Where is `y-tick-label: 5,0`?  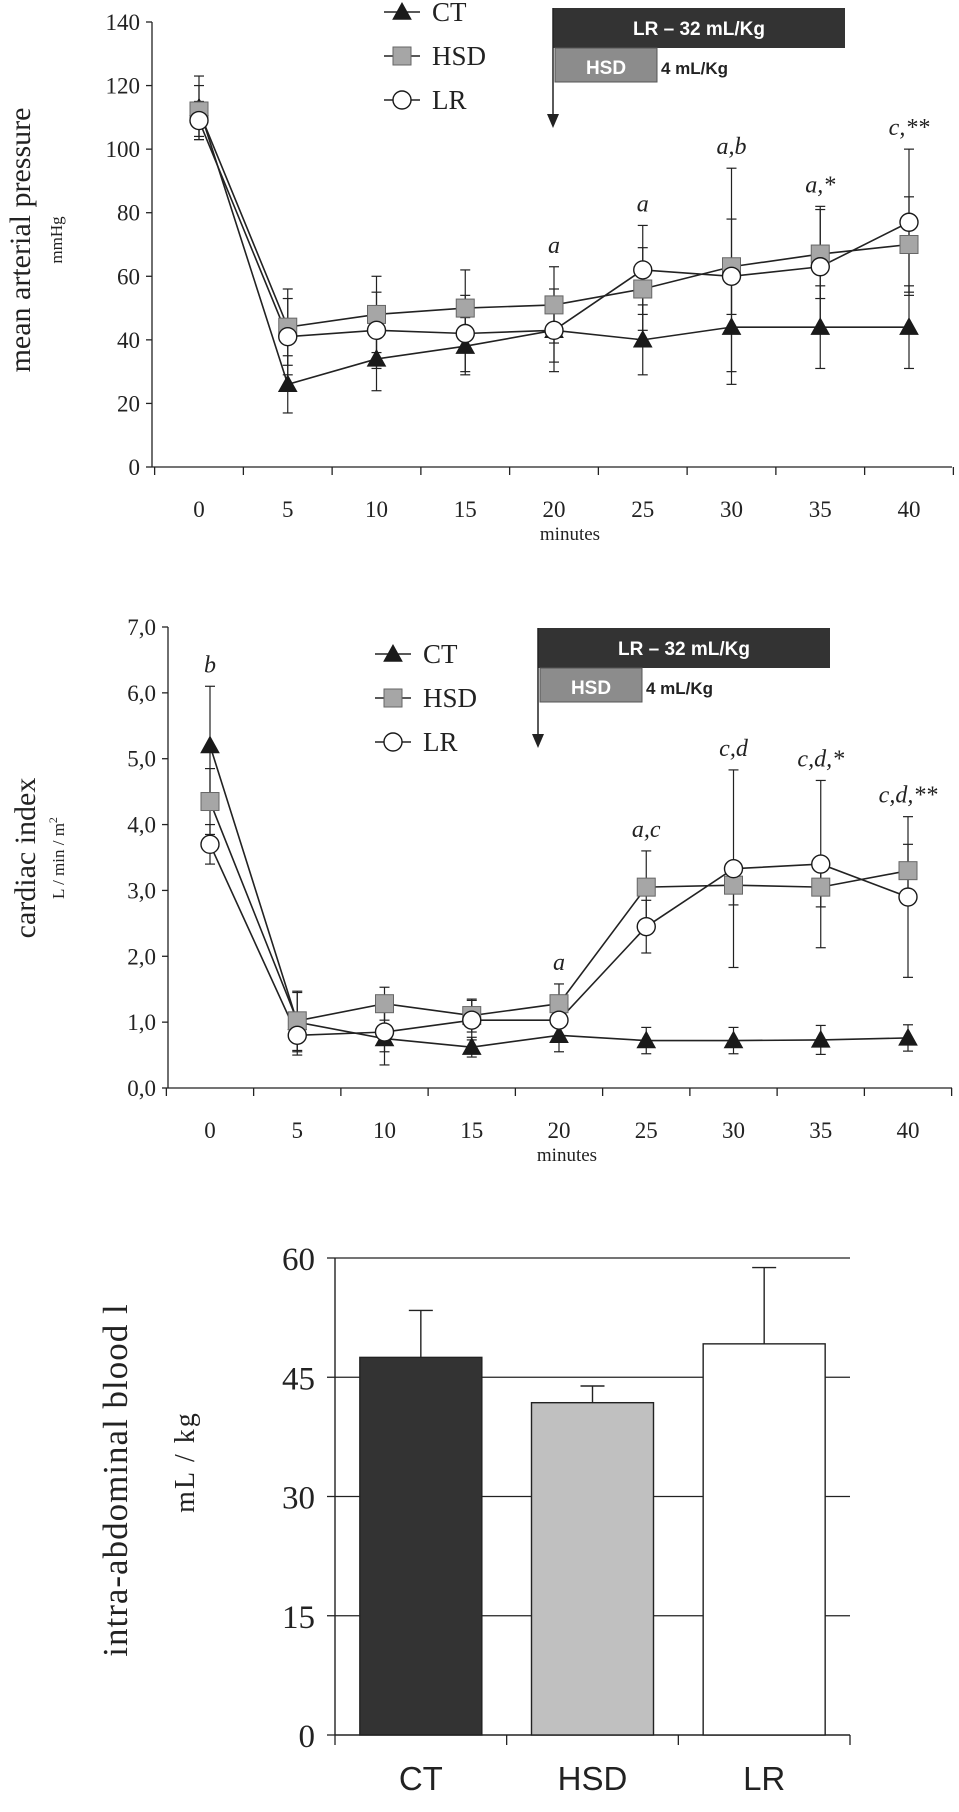 y-tick-label: 5,0 is located at coordinates (141, 759).